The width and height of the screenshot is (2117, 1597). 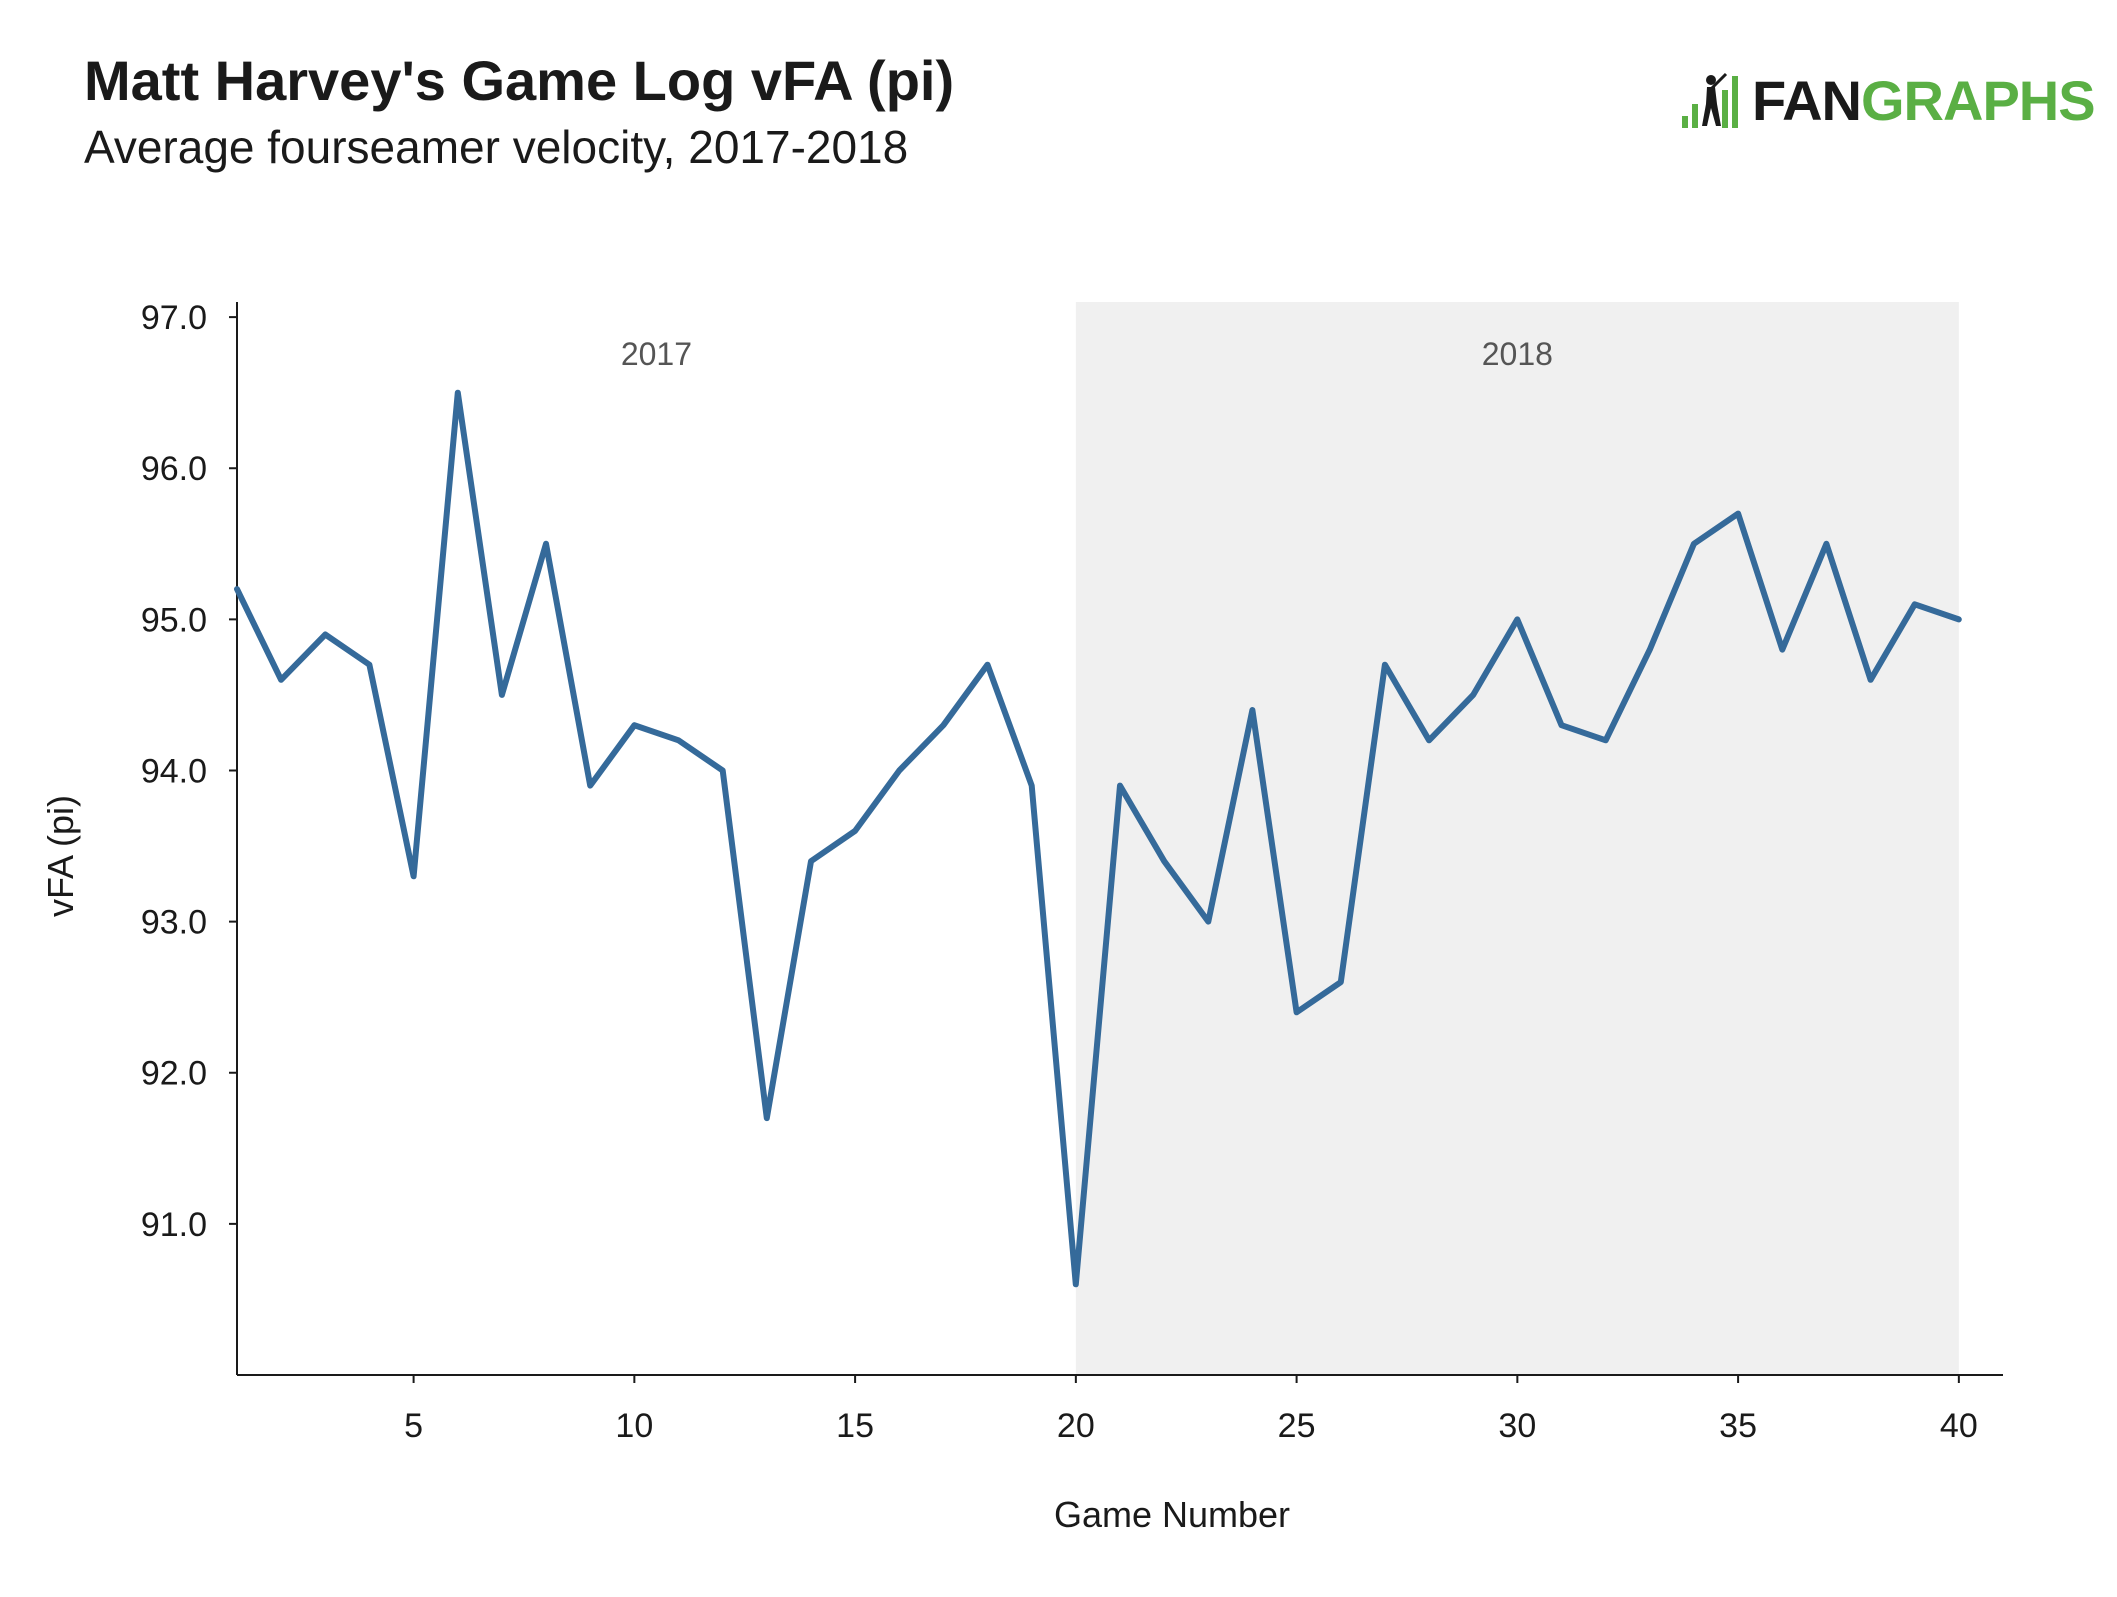 What do you see at coordinates (1297, 1426) in the screenshot?
I see `x-tick-label: 25` at bounding box center [1297, 1426].